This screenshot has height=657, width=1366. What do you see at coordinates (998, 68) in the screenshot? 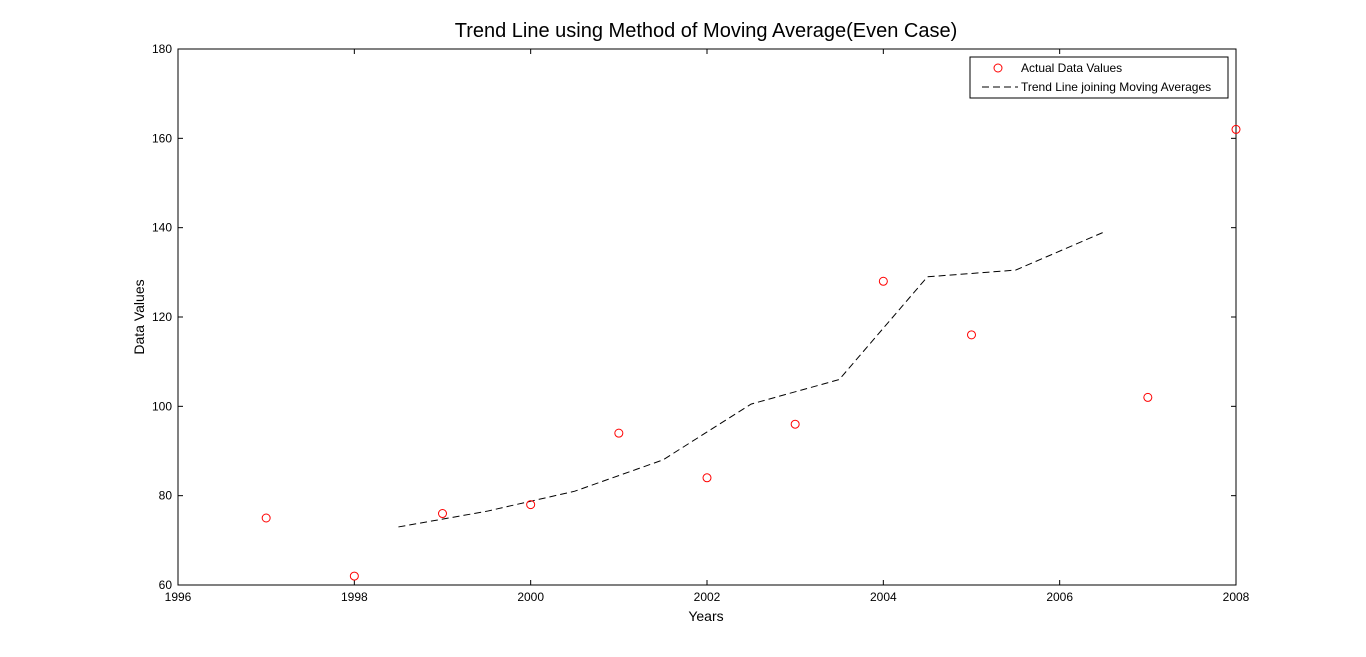
I see `legend-marker-actual` at bounding box center [998, 68].